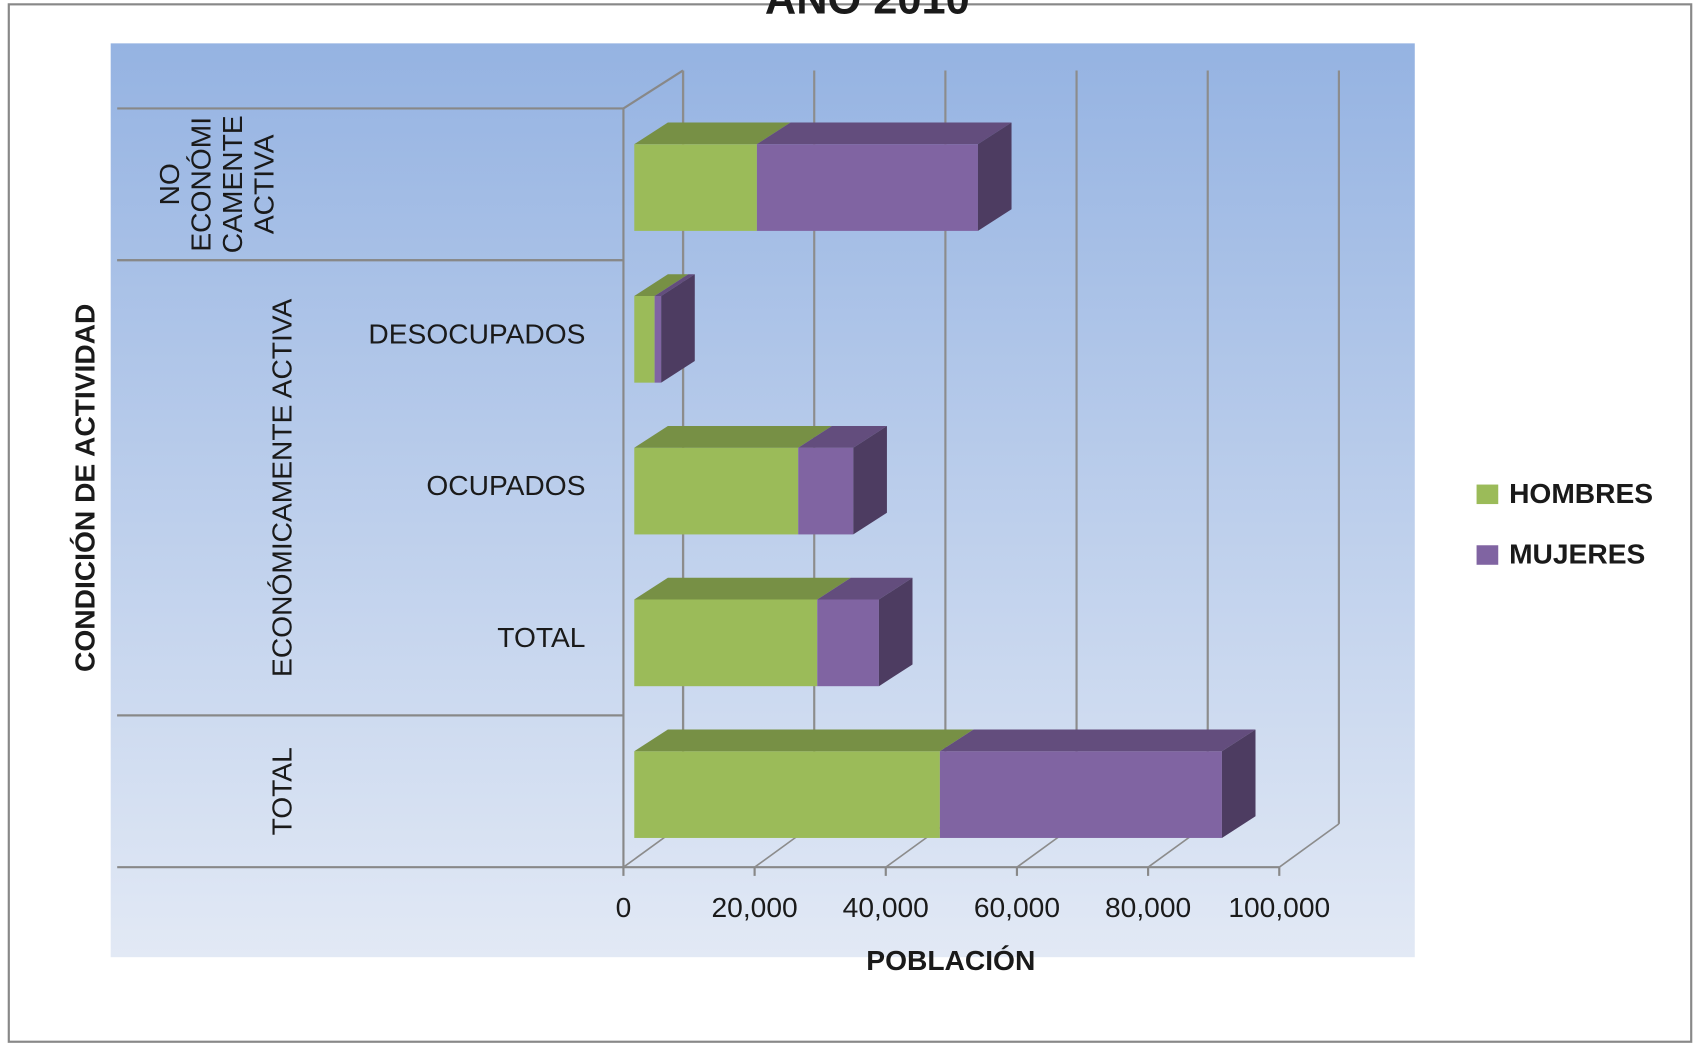 The height and width of the screenshot is (1045, 1700). Describe the element at coordinates (84, 488) in the screenshot. I see `y-axis-label: CONDICIÓN DE ACTIVIDAD` at that location.